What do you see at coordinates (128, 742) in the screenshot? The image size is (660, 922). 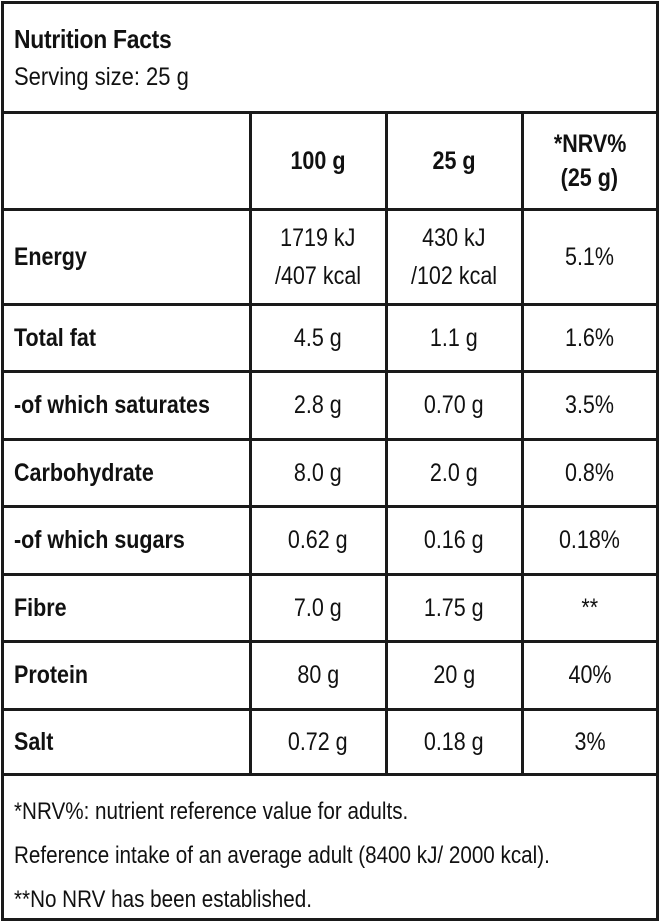 I see `row-label: Salt` at bounding box center [128, 742].